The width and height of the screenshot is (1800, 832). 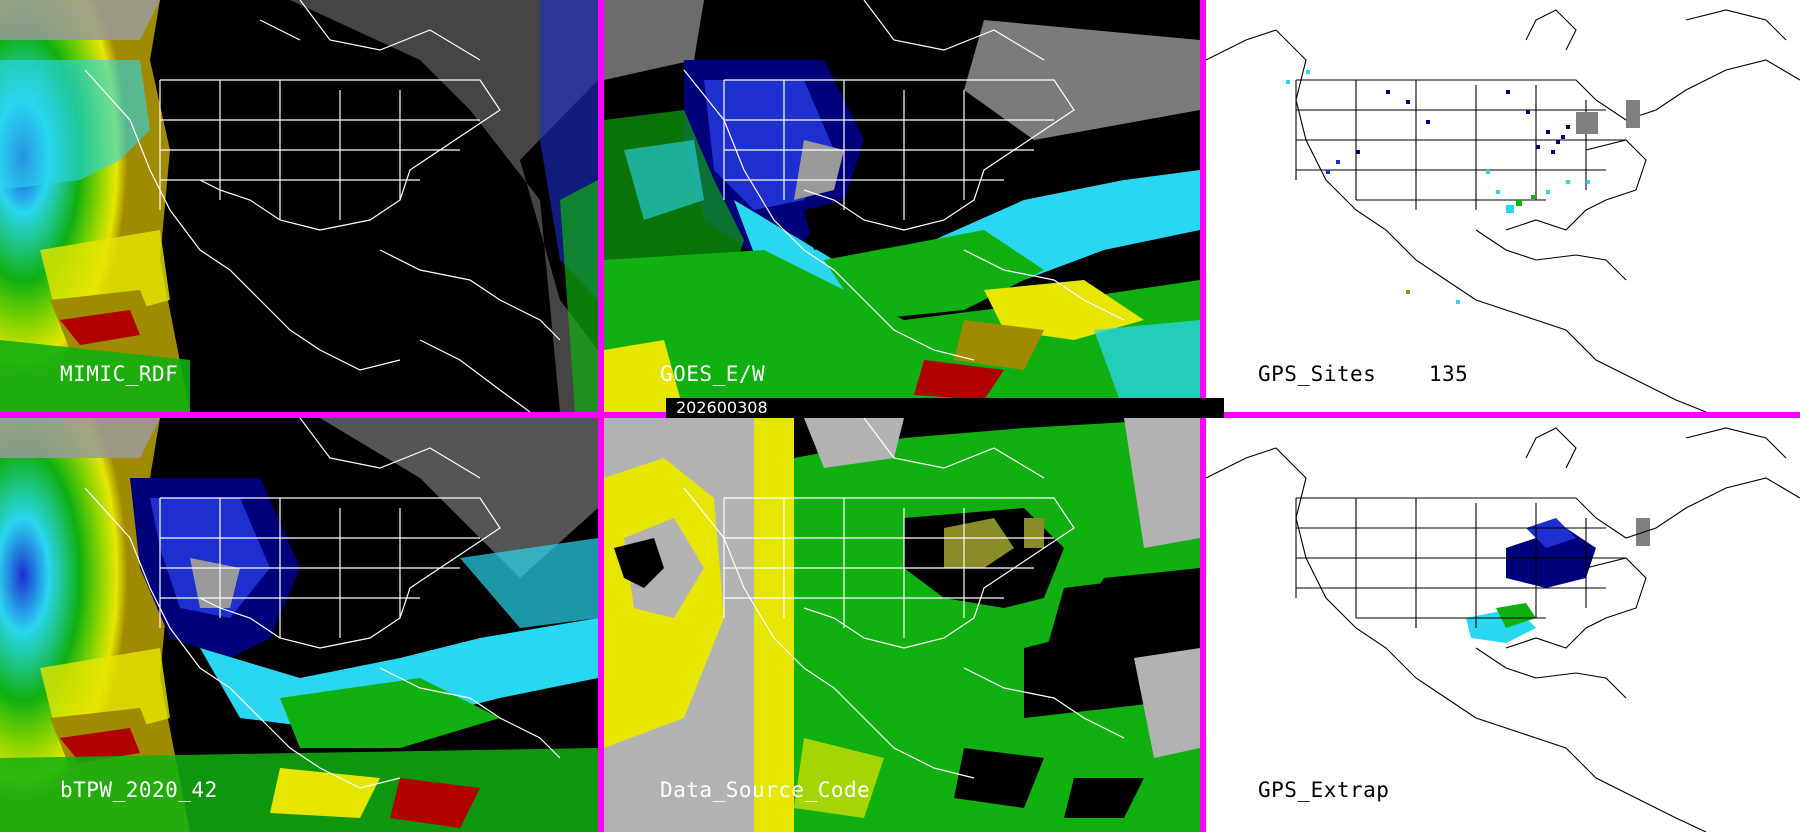 What do you see at coordinates (1324, 790) in the screenshot?
I see `panel-label: GPS_Extrap` at bounding box center [1324, 790].